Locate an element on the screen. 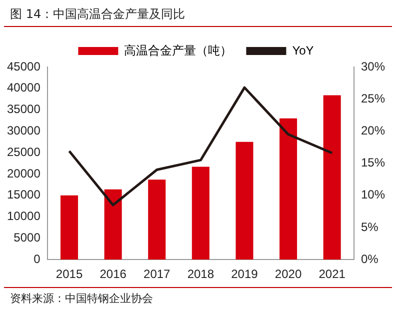  x-tick-label: 2016 is located at coordinates (113, 274).